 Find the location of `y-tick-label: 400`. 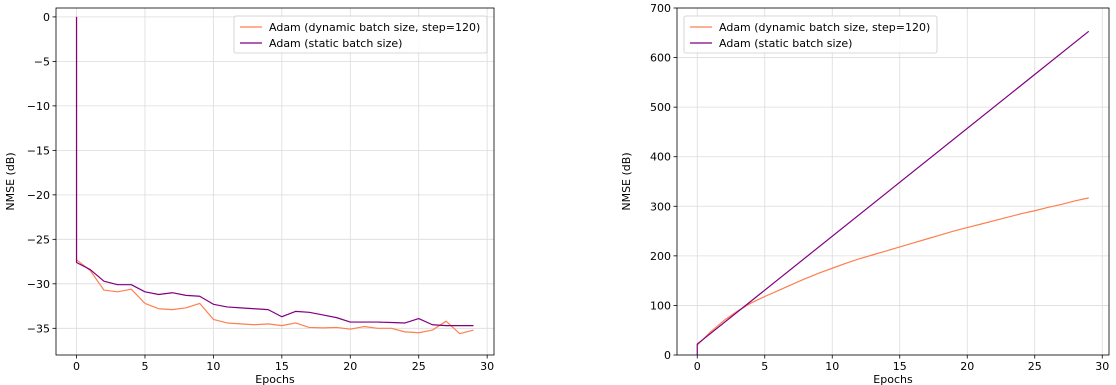

y-tick-label: 400 is located at coordinates (660, 157).